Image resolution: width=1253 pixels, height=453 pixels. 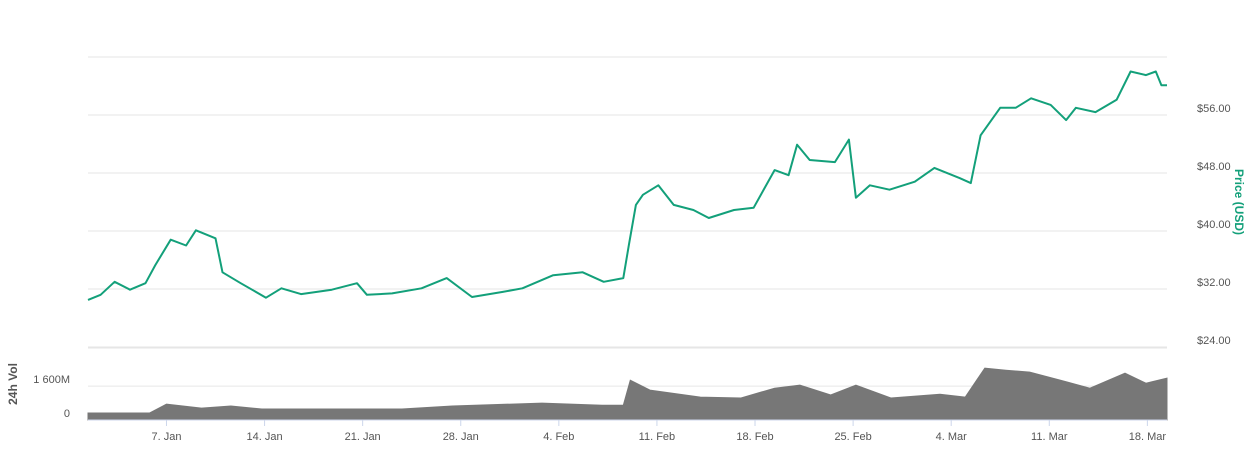 What do you see at coordinates (558, 437) in the screenshot?
I see `x-tick-label: 4. Feb` at bounding box center [558, 437].